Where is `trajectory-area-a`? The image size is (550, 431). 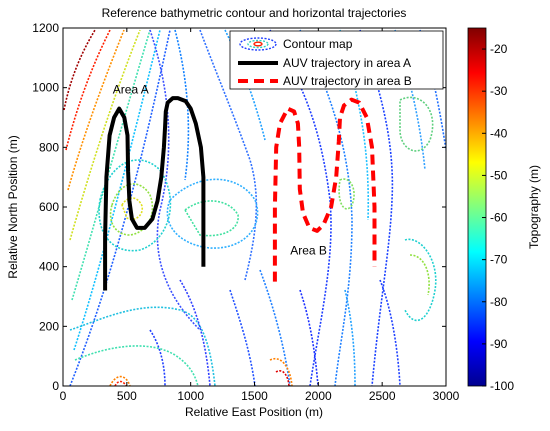 trajectory-area-a is located at coordinates (154, 193).